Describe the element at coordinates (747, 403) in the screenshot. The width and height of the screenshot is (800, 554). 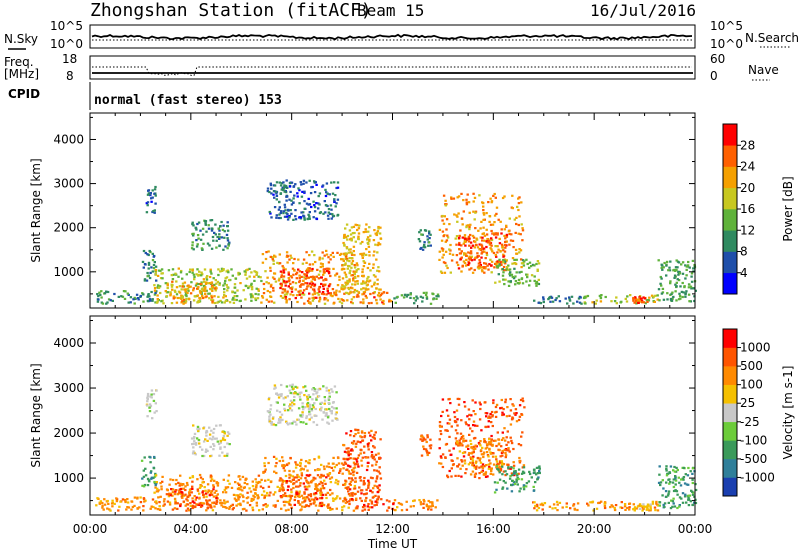
I see `colorbar-tick-label: 25` at that location.